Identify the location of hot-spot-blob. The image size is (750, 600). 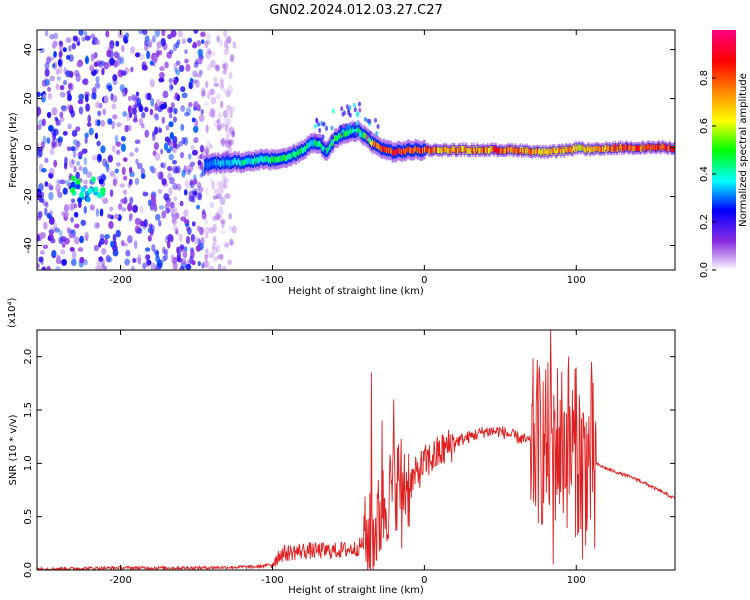
(88, 199).